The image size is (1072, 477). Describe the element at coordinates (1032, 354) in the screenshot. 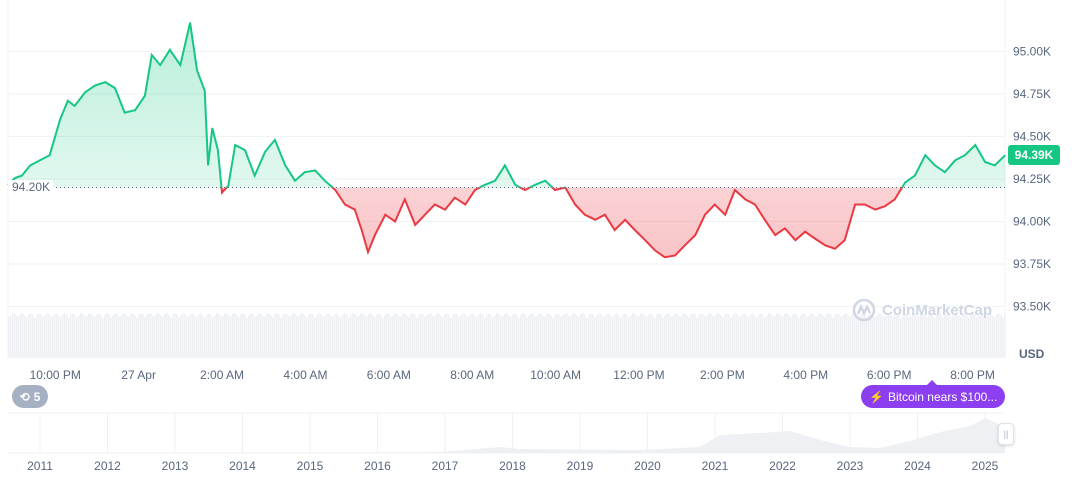

I see `currency-label: USD` at that location.